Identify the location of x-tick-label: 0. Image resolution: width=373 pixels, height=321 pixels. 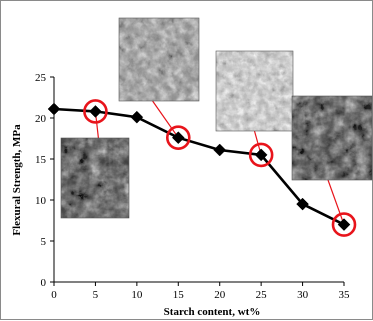
(54, 295).